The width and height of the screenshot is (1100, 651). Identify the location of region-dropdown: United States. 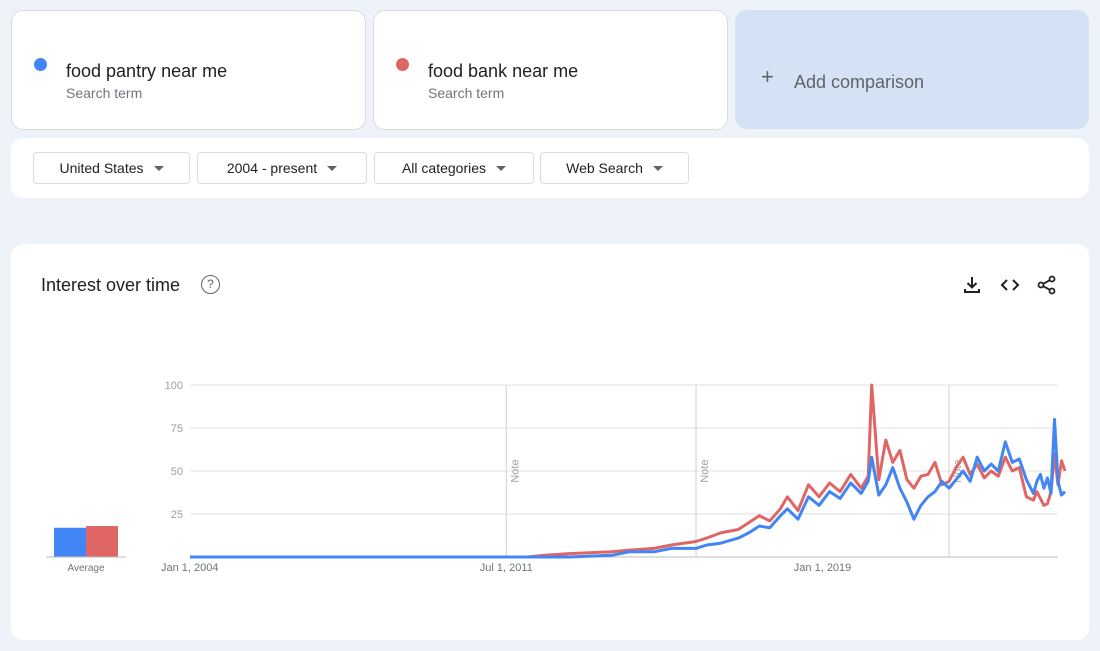
(111, 168).